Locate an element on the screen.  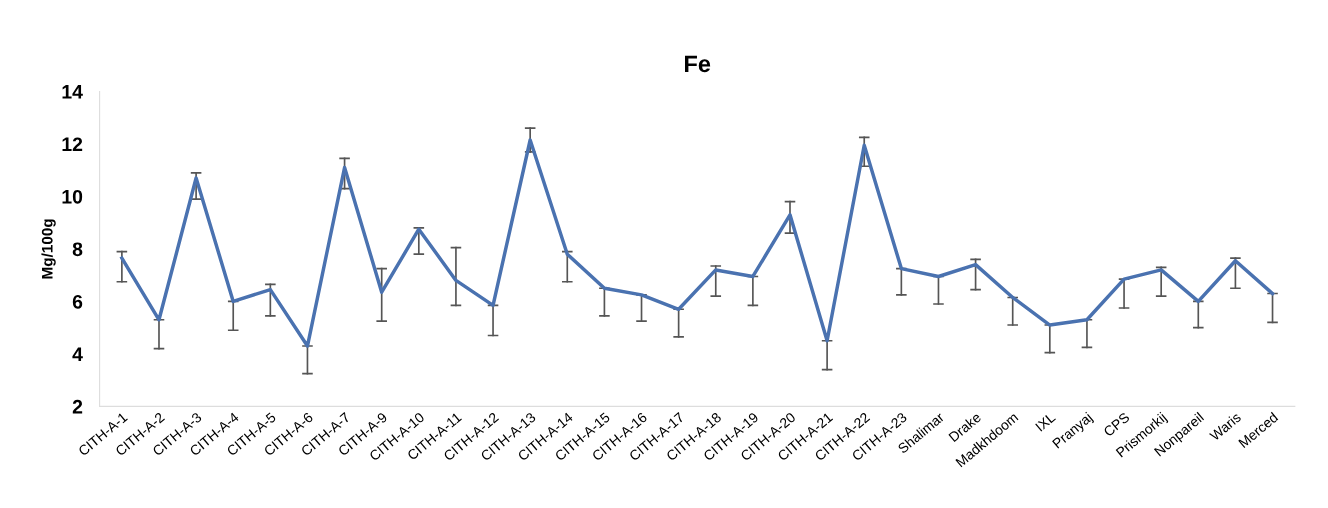
y-tick-label: 10 is located at coordinates (72, 196).